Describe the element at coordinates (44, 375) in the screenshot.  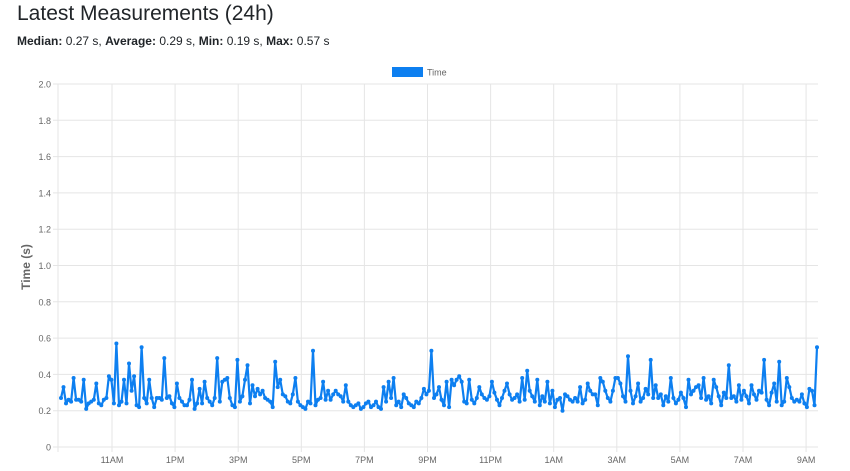
I see `y-tick-label: 0.4` at that location.